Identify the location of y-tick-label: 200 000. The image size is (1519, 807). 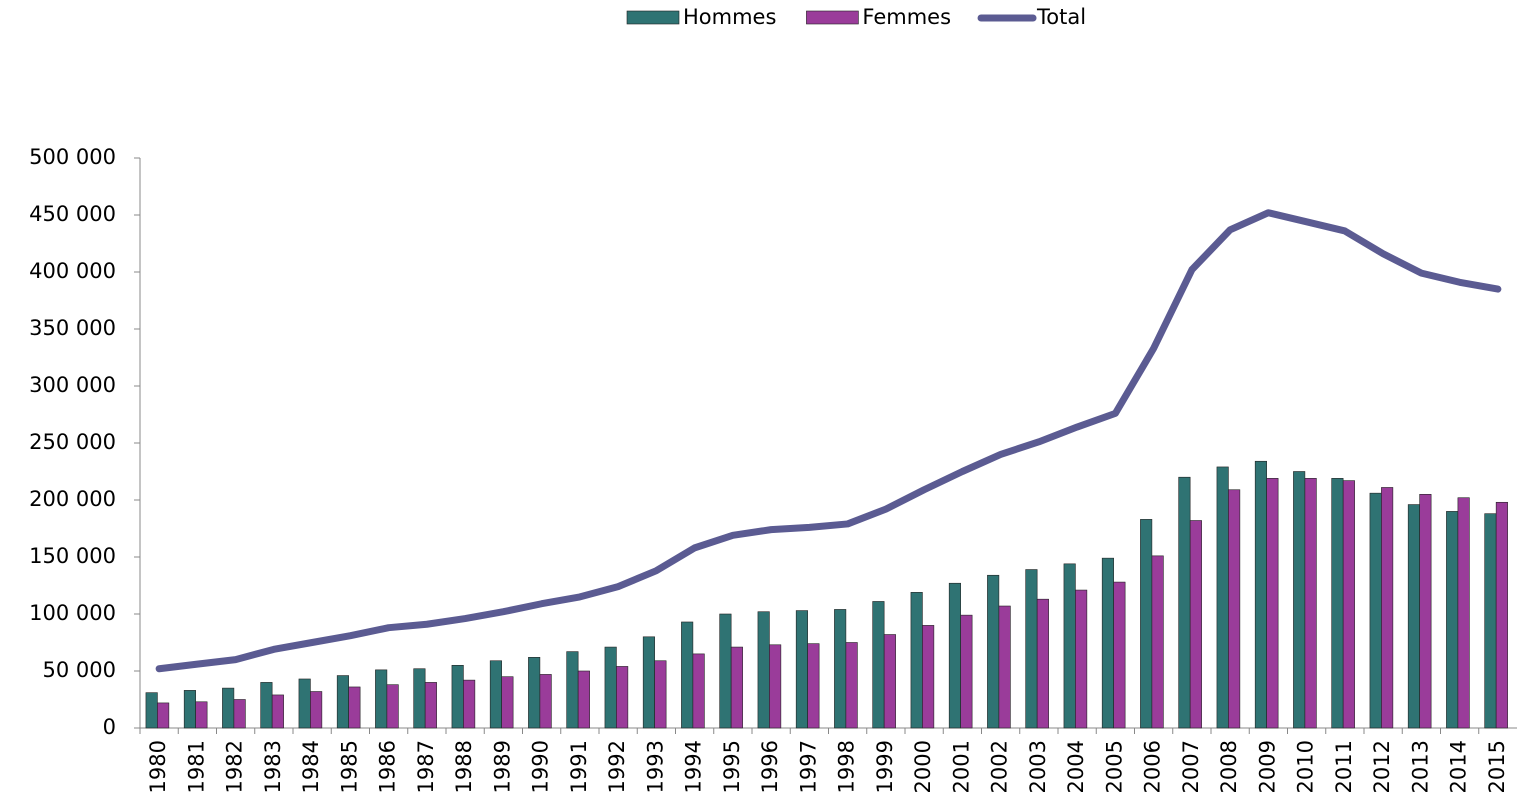
(72, 499).